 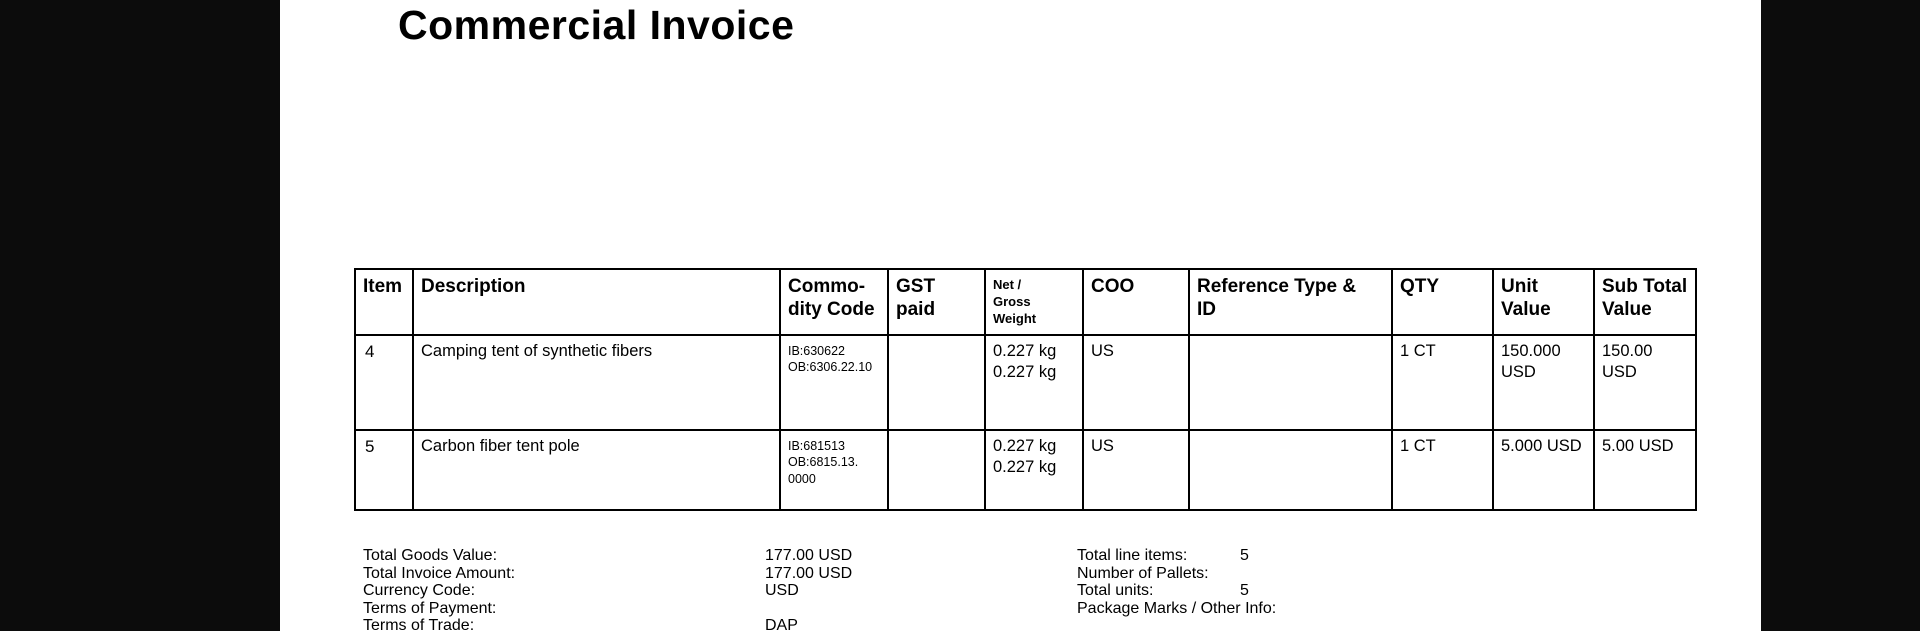 I want to click on summary-label: Total Goods Value:, so click(x=430, y=555).